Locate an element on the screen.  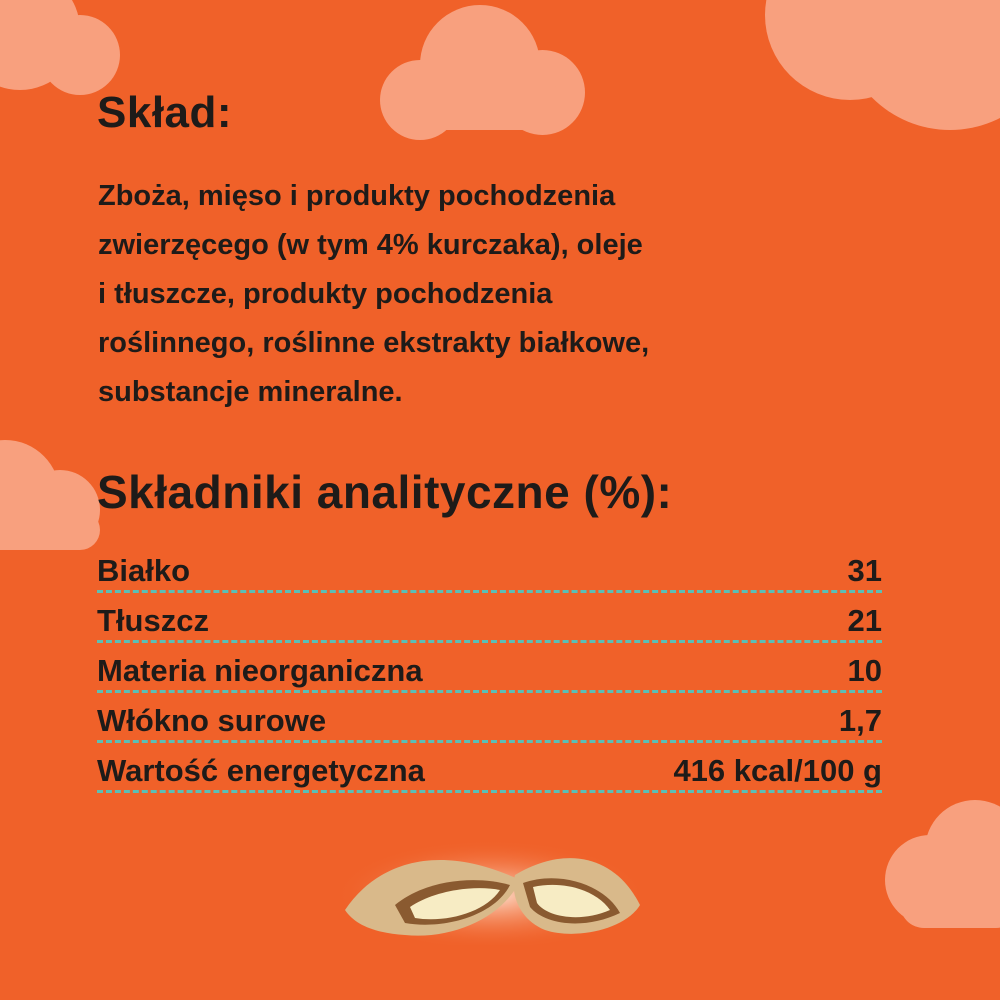
composition-line: roślinnego, roślinne ekstrakty białkowe, is located at coordinates (374, 343).